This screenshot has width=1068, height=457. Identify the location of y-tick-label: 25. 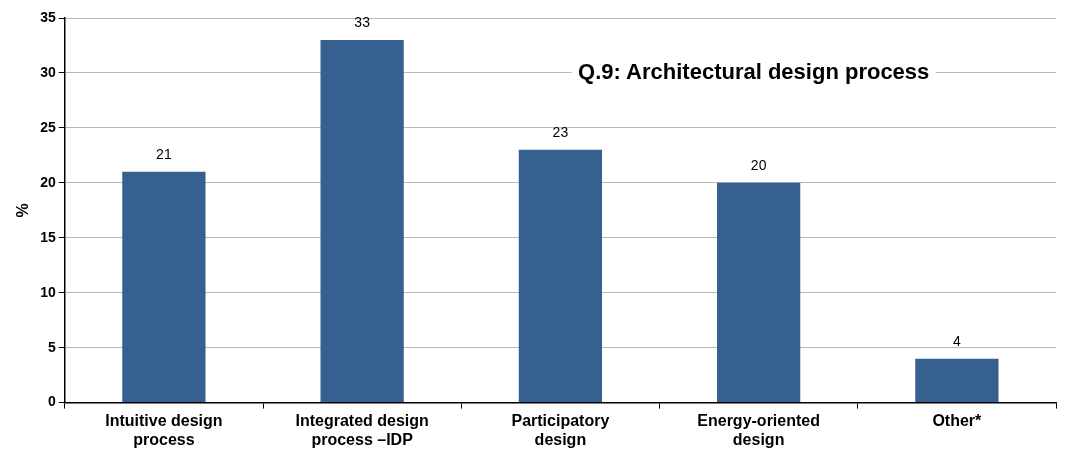
(48, 126).